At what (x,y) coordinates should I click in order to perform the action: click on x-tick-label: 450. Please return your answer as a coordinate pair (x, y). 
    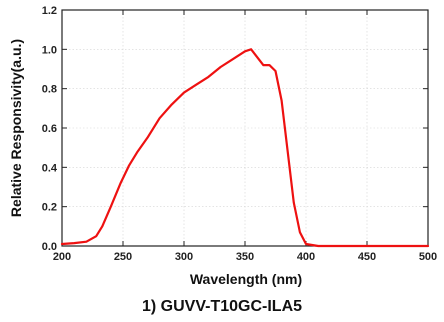
    Looking at the image, I should click on (367, 257).